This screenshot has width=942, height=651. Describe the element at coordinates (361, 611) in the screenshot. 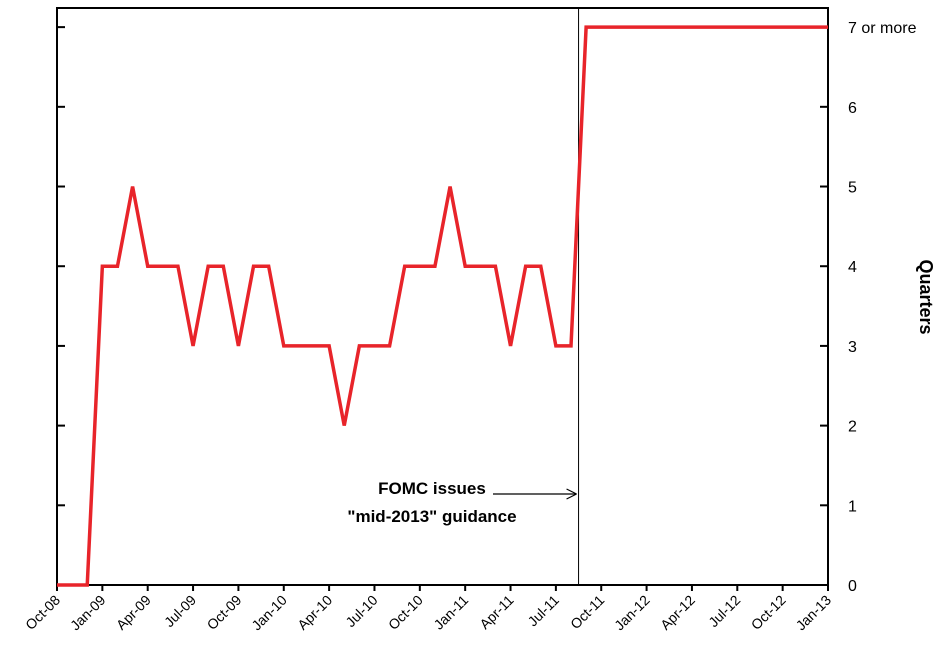

I see `x-tick-label: Jul-10` at that location.